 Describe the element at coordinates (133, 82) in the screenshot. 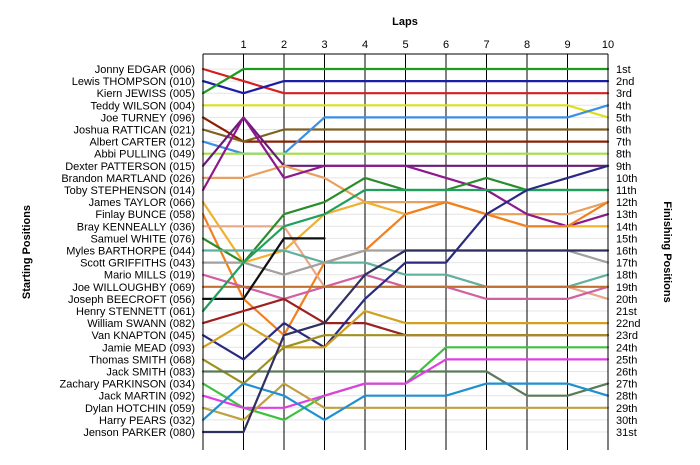

I see `starting-label: Lewis THOMPSON (010)` at that location.